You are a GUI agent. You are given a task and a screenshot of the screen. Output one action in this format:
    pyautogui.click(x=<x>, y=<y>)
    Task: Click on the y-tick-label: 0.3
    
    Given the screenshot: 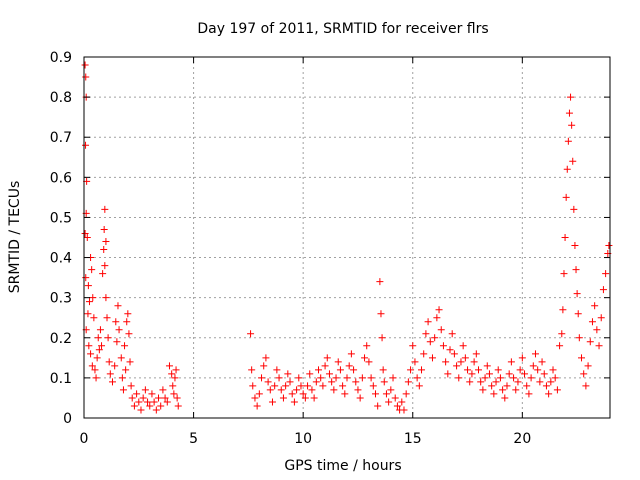 What is the action you would take?
    pyautogui.click(x=61, y=299)
    